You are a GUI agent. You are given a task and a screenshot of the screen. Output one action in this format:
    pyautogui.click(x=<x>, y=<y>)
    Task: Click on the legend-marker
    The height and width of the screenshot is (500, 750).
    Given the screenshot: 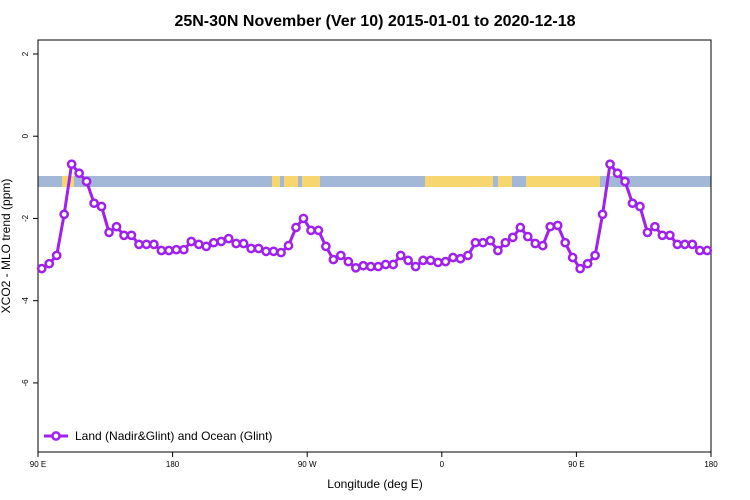 What is the action you would take?
    pyautogui.click(x=56, y=436)
    